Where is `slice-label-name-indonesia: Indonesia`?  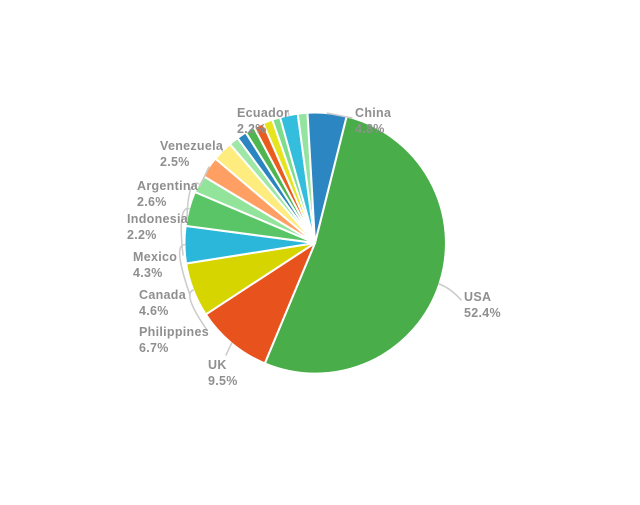 slice-label-name-indonesia: Indonesia is located at coordinates (158, 219).